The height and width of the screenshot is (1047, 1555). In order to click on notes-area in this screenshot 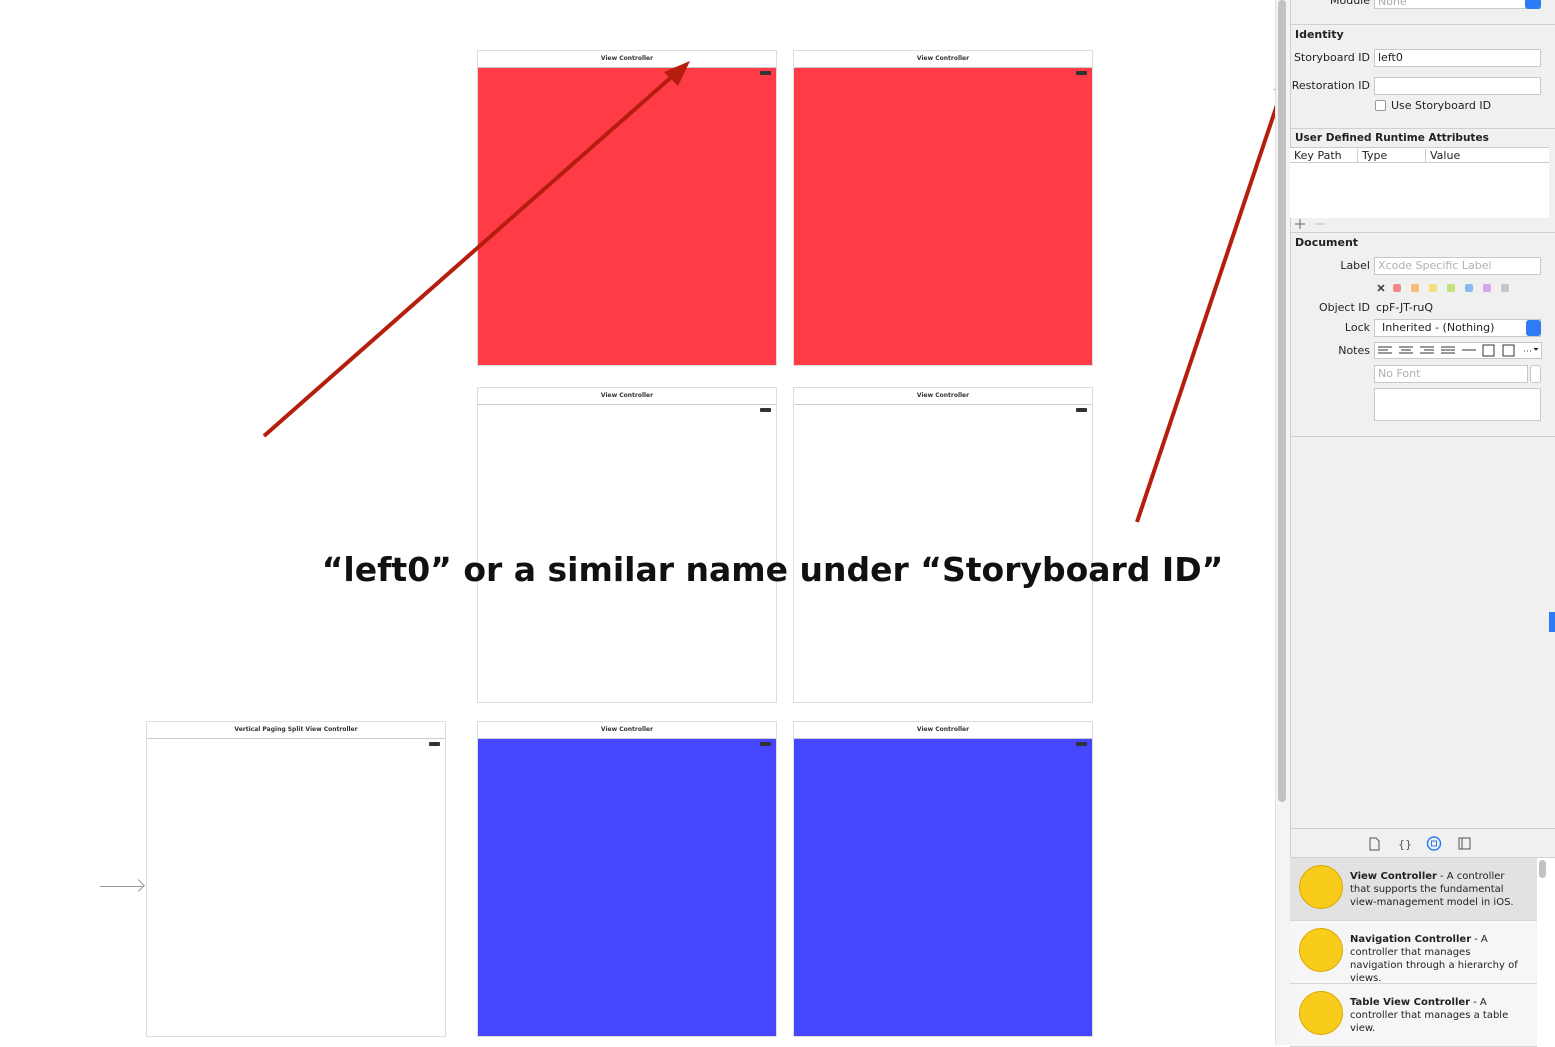, I will do `click(1457, 404)`.